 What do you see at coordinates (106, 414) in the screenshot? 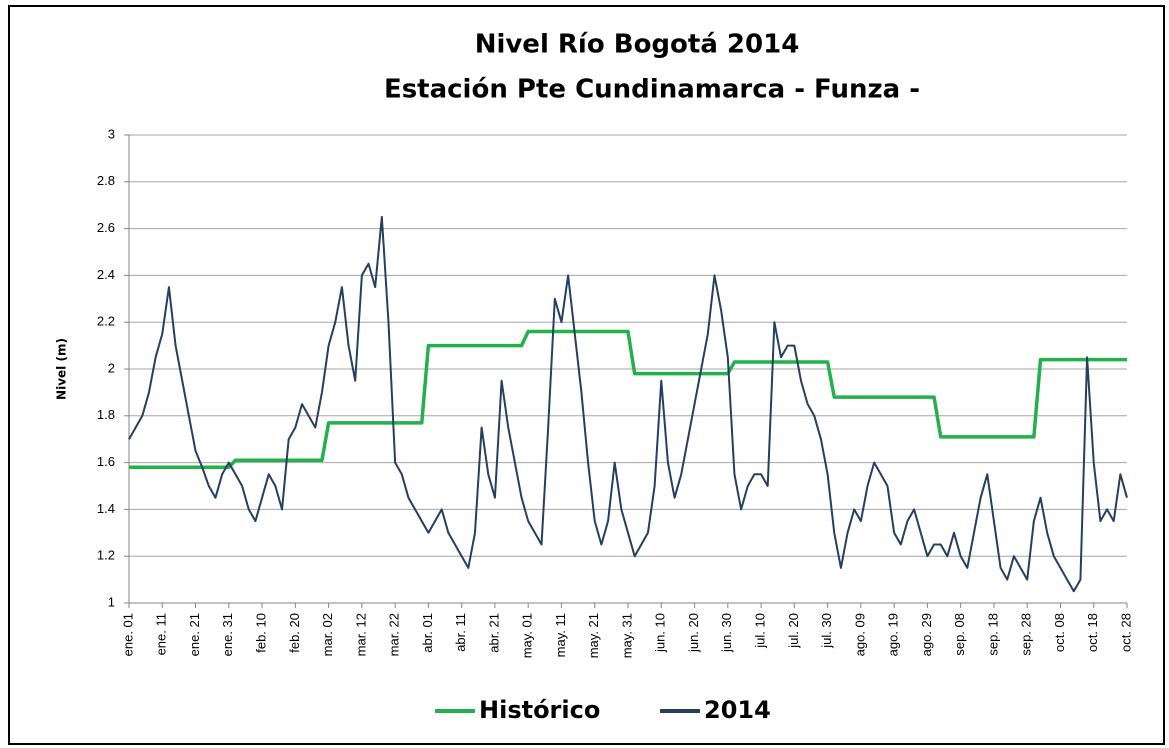
I see `y-tick-label: 1.8` at bounding box center [106, 414].